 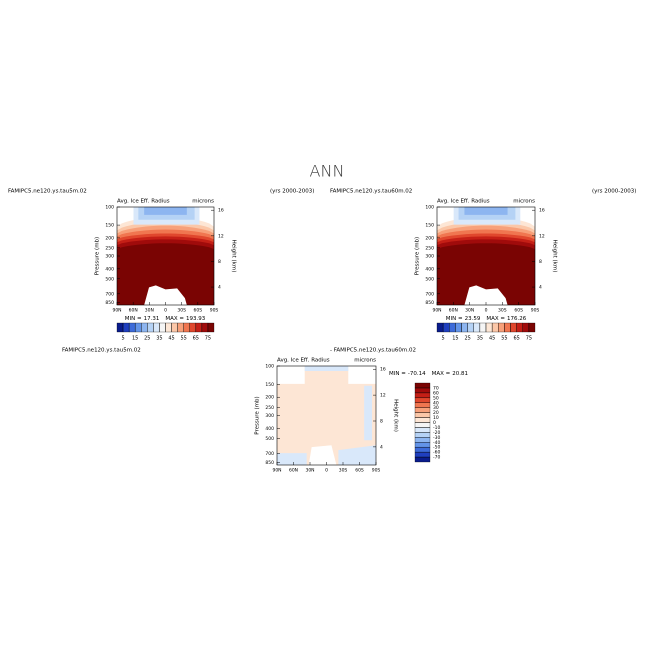 I want to click on right-string: (yrs 2000-2003), so click(x=614, y=192).